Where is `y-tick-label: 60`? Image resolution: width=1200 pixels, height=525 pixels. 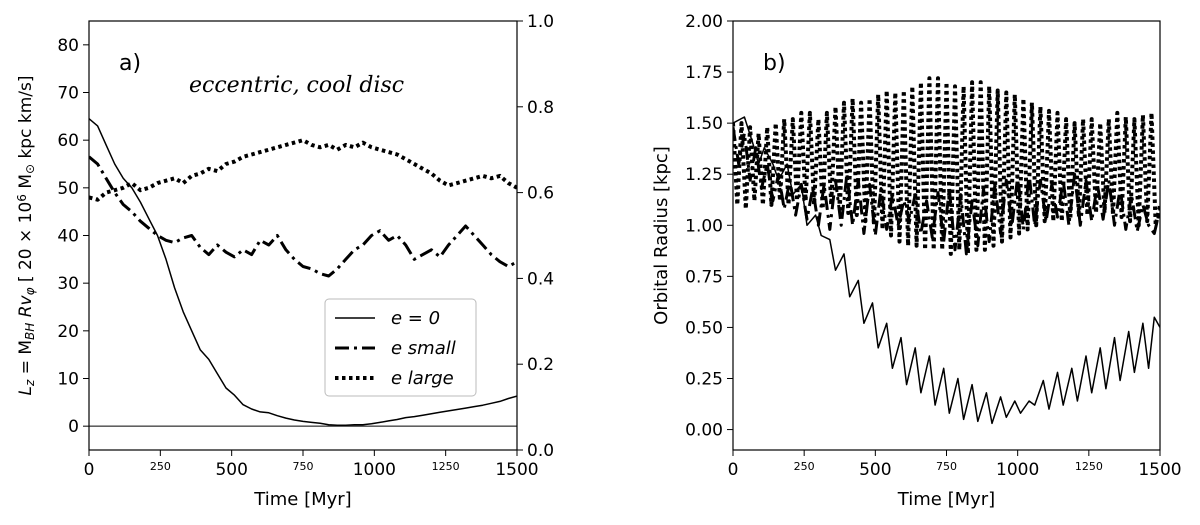
y-tick-label: 60 is located at coordinates (68, 141).